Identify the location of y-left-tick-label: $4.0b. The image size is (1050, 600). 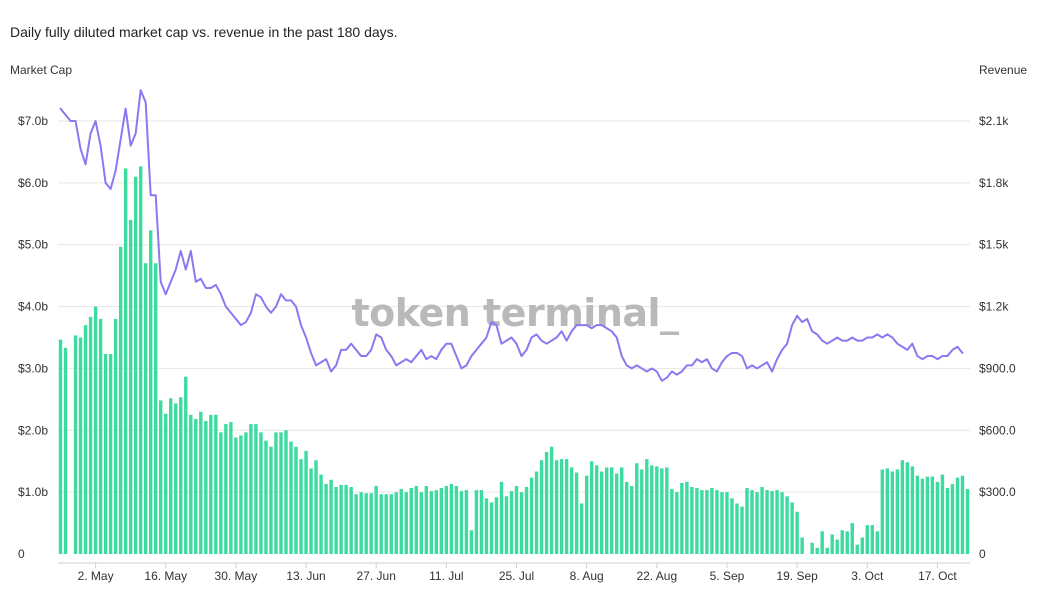
(33, 307).